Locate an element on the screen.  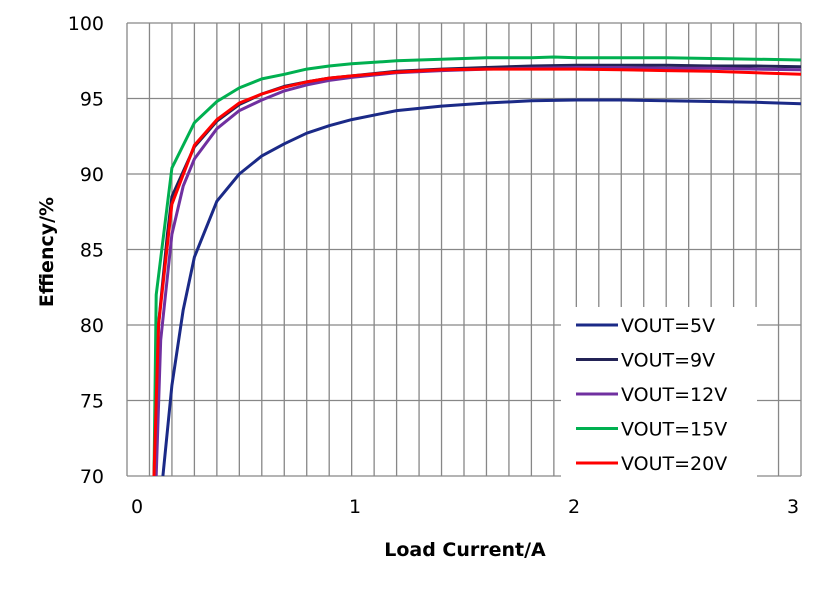
y-tick-label: 90 is located at coordinates (92, 175).